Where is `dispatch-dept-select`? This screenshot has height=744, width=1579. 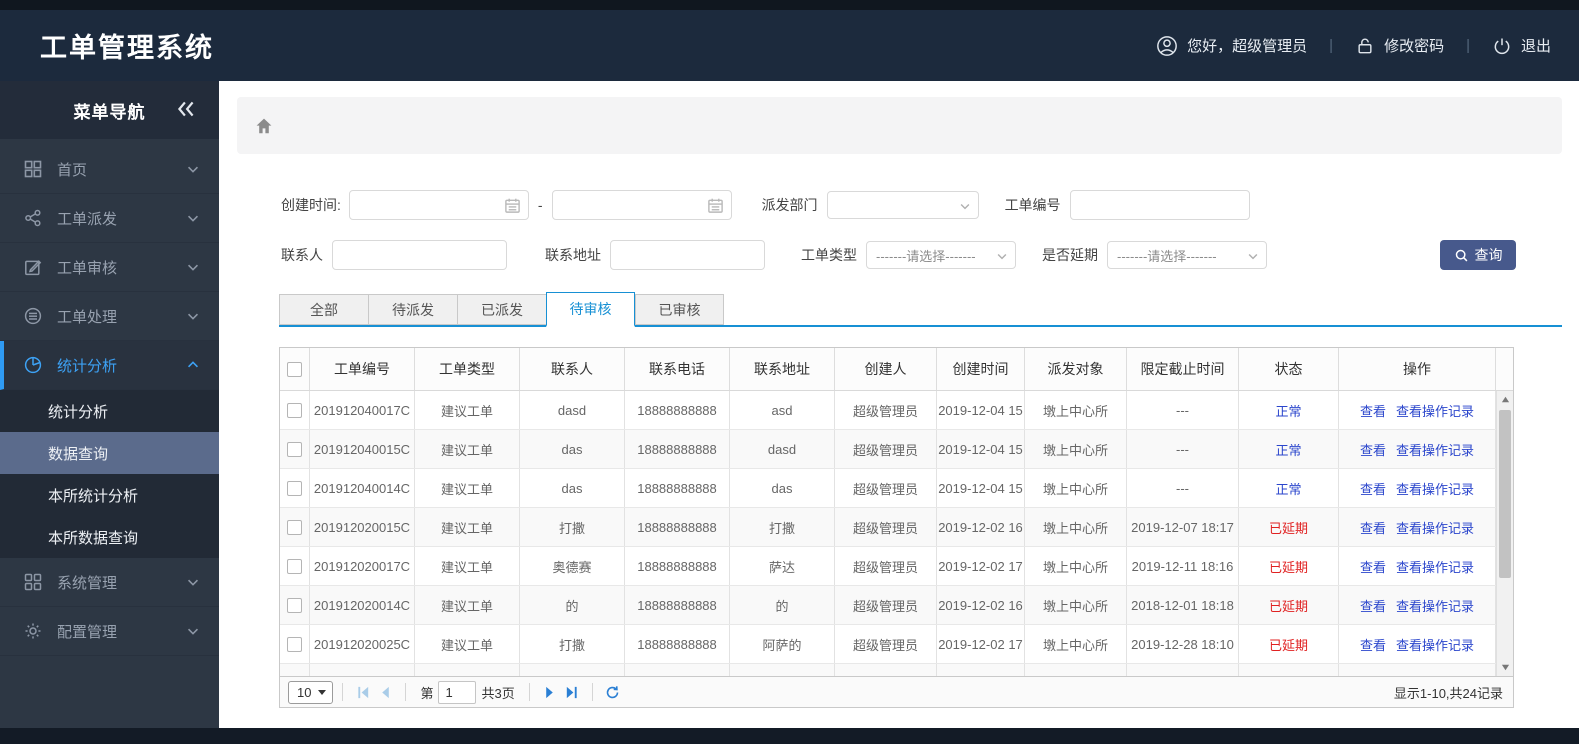
dispatch-dept-select is located at coordinates (902, 205).